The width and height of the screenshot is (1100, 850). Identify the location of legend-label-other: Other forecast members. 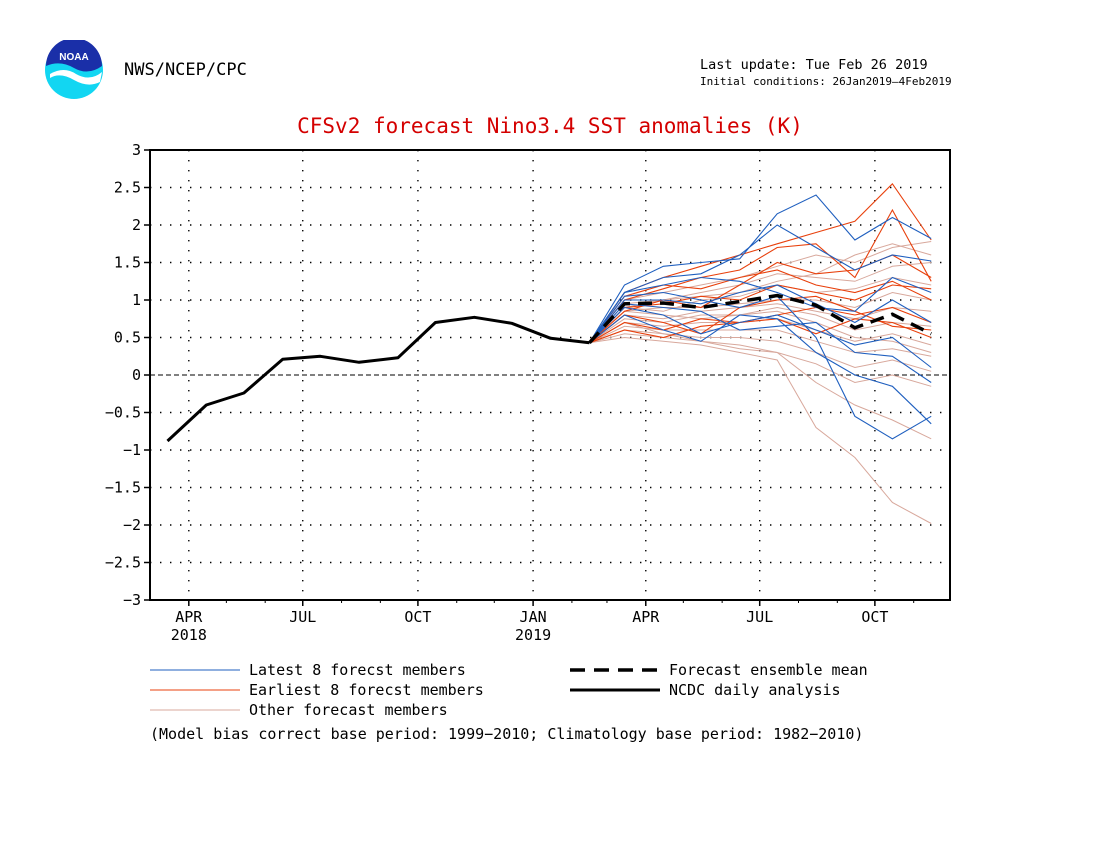
(348, 710).